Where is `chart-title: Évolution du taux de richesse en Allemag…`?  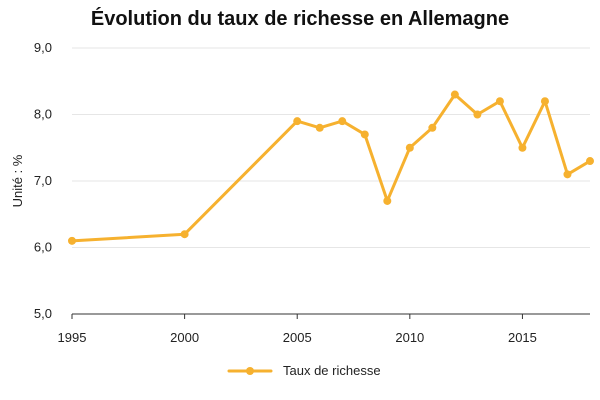
chart-title: Évolution du taux de richesse en Allemag… is located at coordinates (300, 18).